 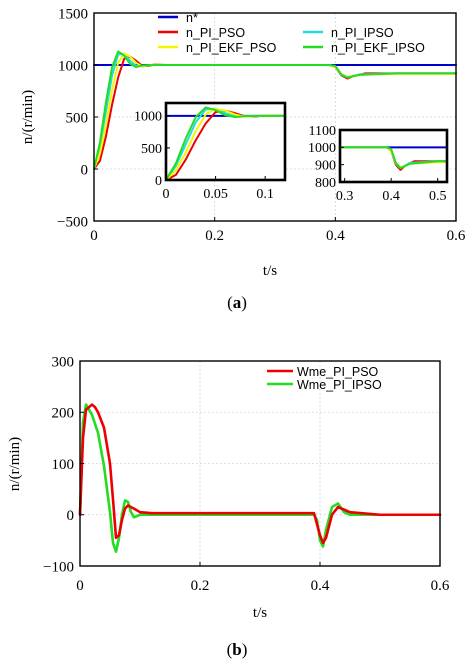 What do you see at coordinates (438, 196) in the screenshot?
I see `a-inset2-x-tick-label: 0.5` at bounding box center [438, 196].